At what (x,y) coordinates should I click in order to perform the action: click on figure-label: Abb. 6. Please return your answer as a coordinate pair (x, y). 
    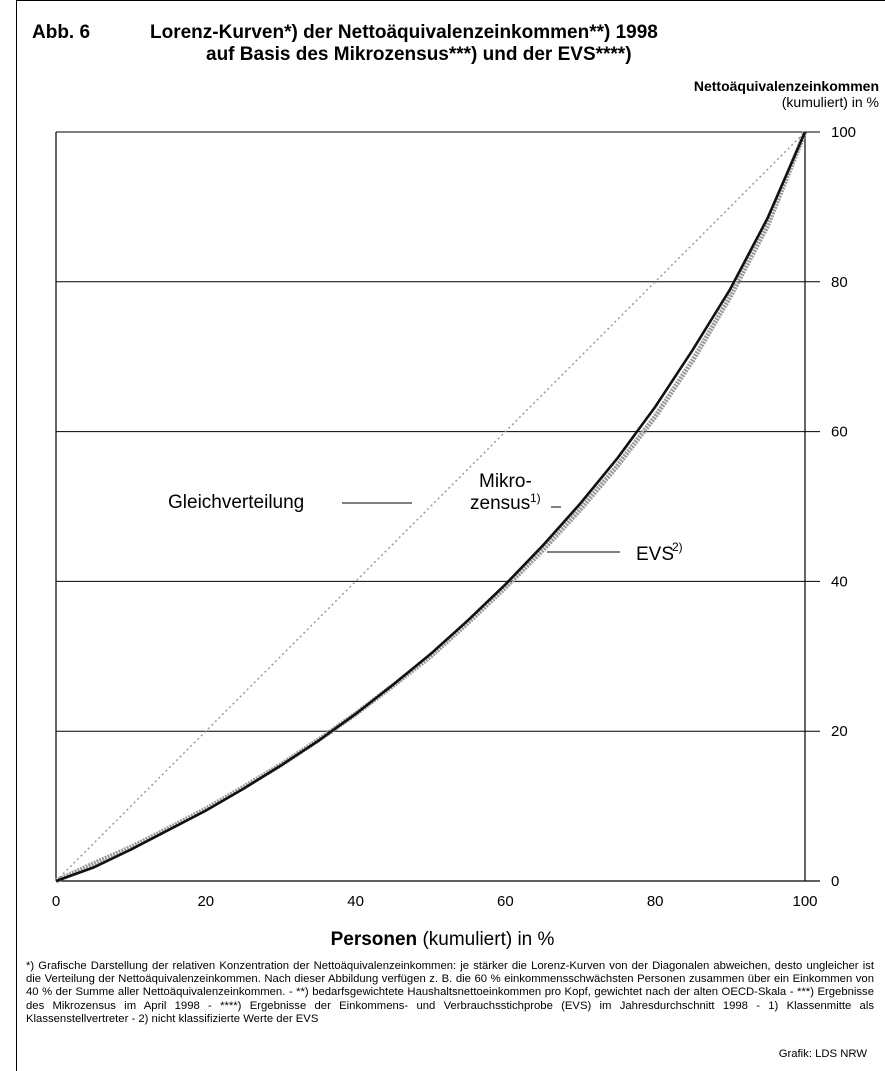
    Looking at the image, I should click on (61, 32).